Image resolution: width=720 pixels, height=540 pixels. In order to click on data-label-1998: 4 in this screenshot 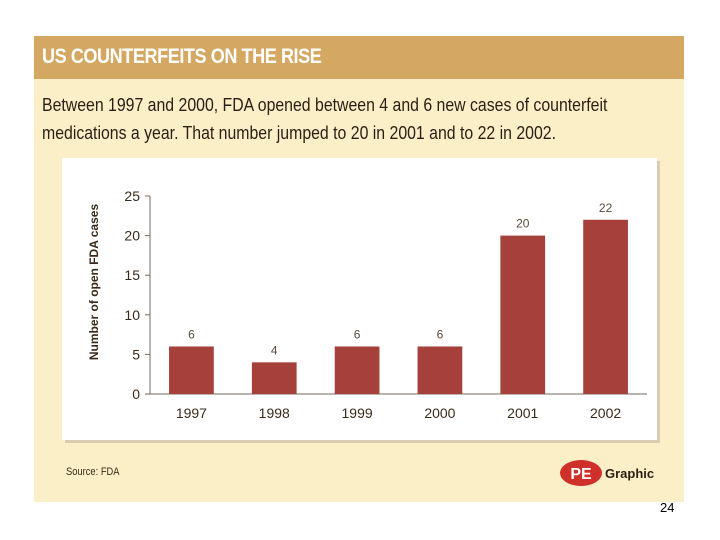, I will do `click(274, 350)`.